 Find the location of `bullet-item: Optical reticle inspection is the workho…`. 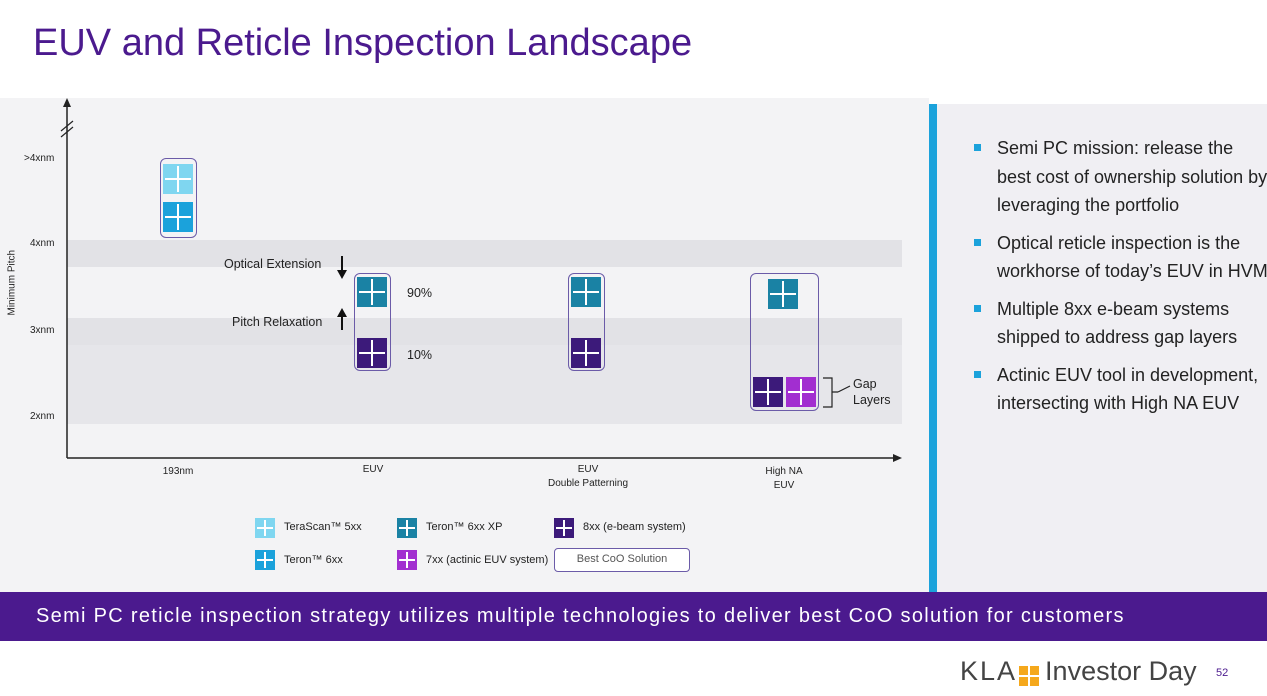

bullet-item: Optical reticle inspection is the workho… is located at coordinates (1119, 257).